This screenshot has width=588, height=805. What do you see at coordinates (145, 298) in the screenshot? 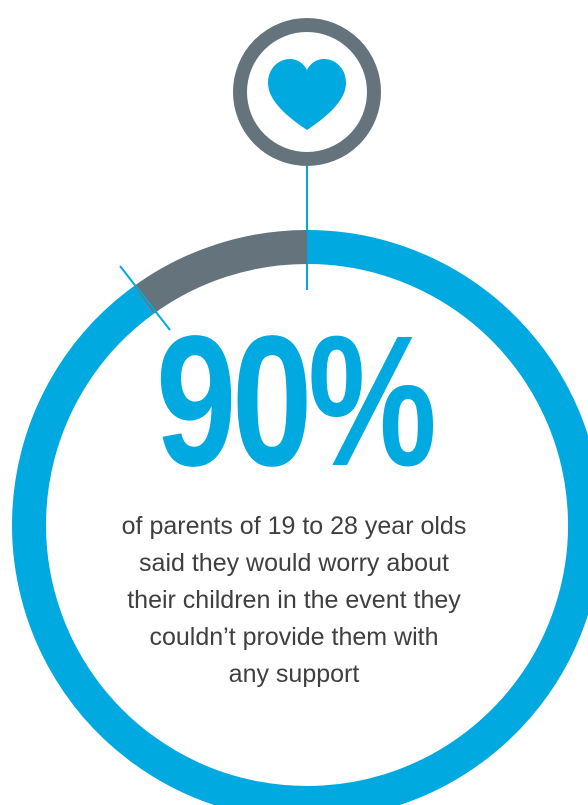
I see `segment-divider-tick` at bounding box center [145, 298].